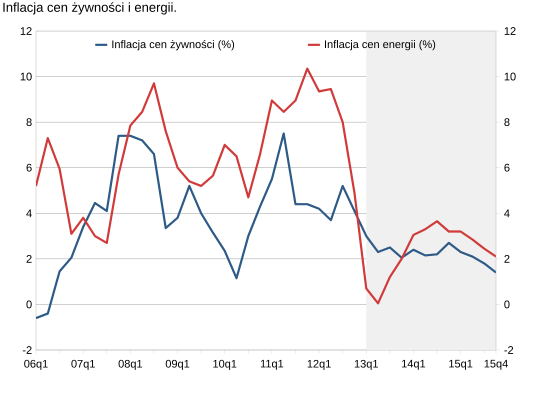  I want to click on y2-tick-label: 10, so click(510, 76).